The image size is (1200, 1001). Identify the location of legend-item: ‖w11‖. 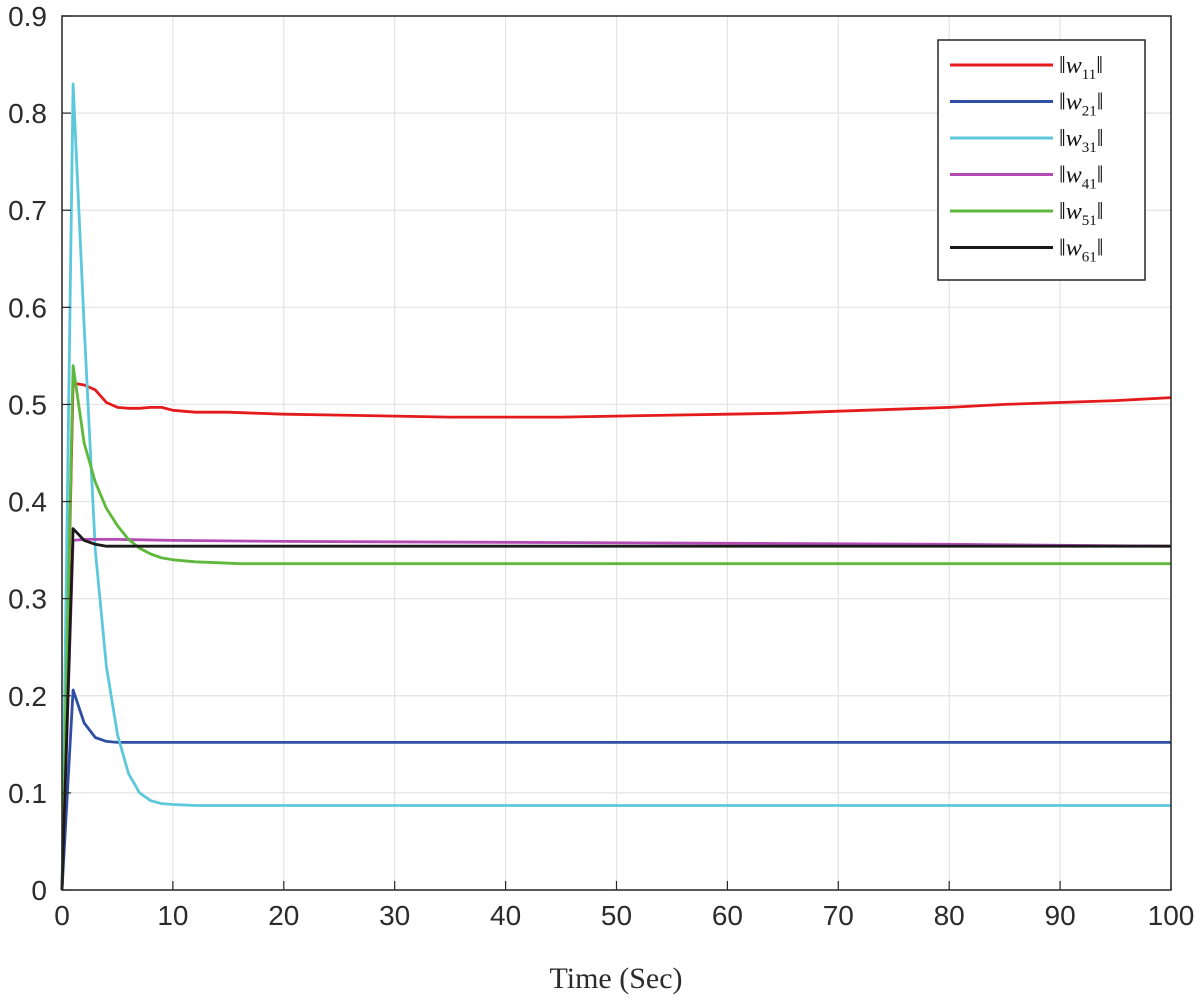
(1026, 68).